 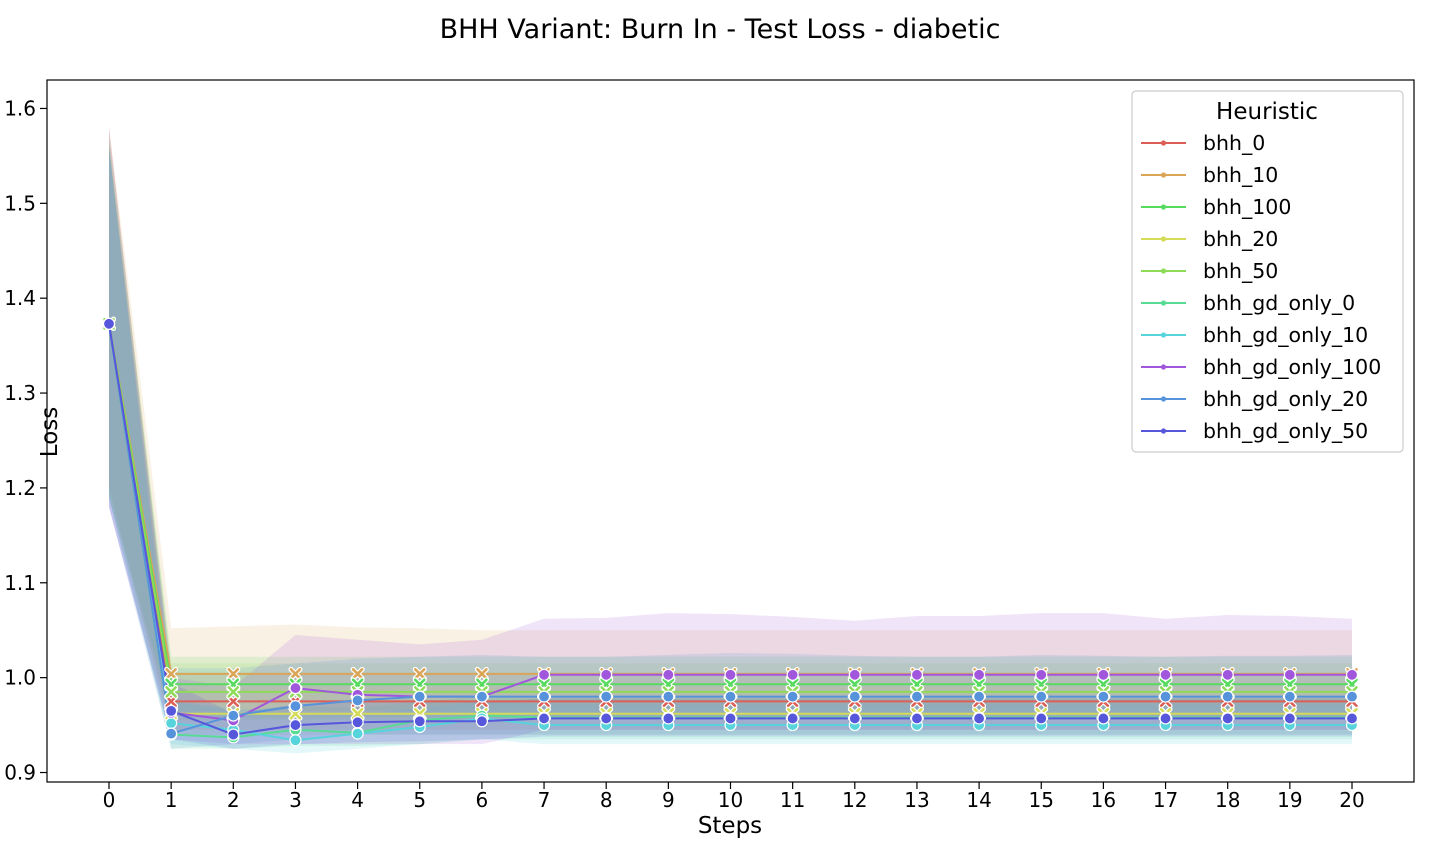 What do you see at coordinates (1165, 800) in the screenshot?
I see `x-tick-label: 17` at bounding box center [1165, 800].